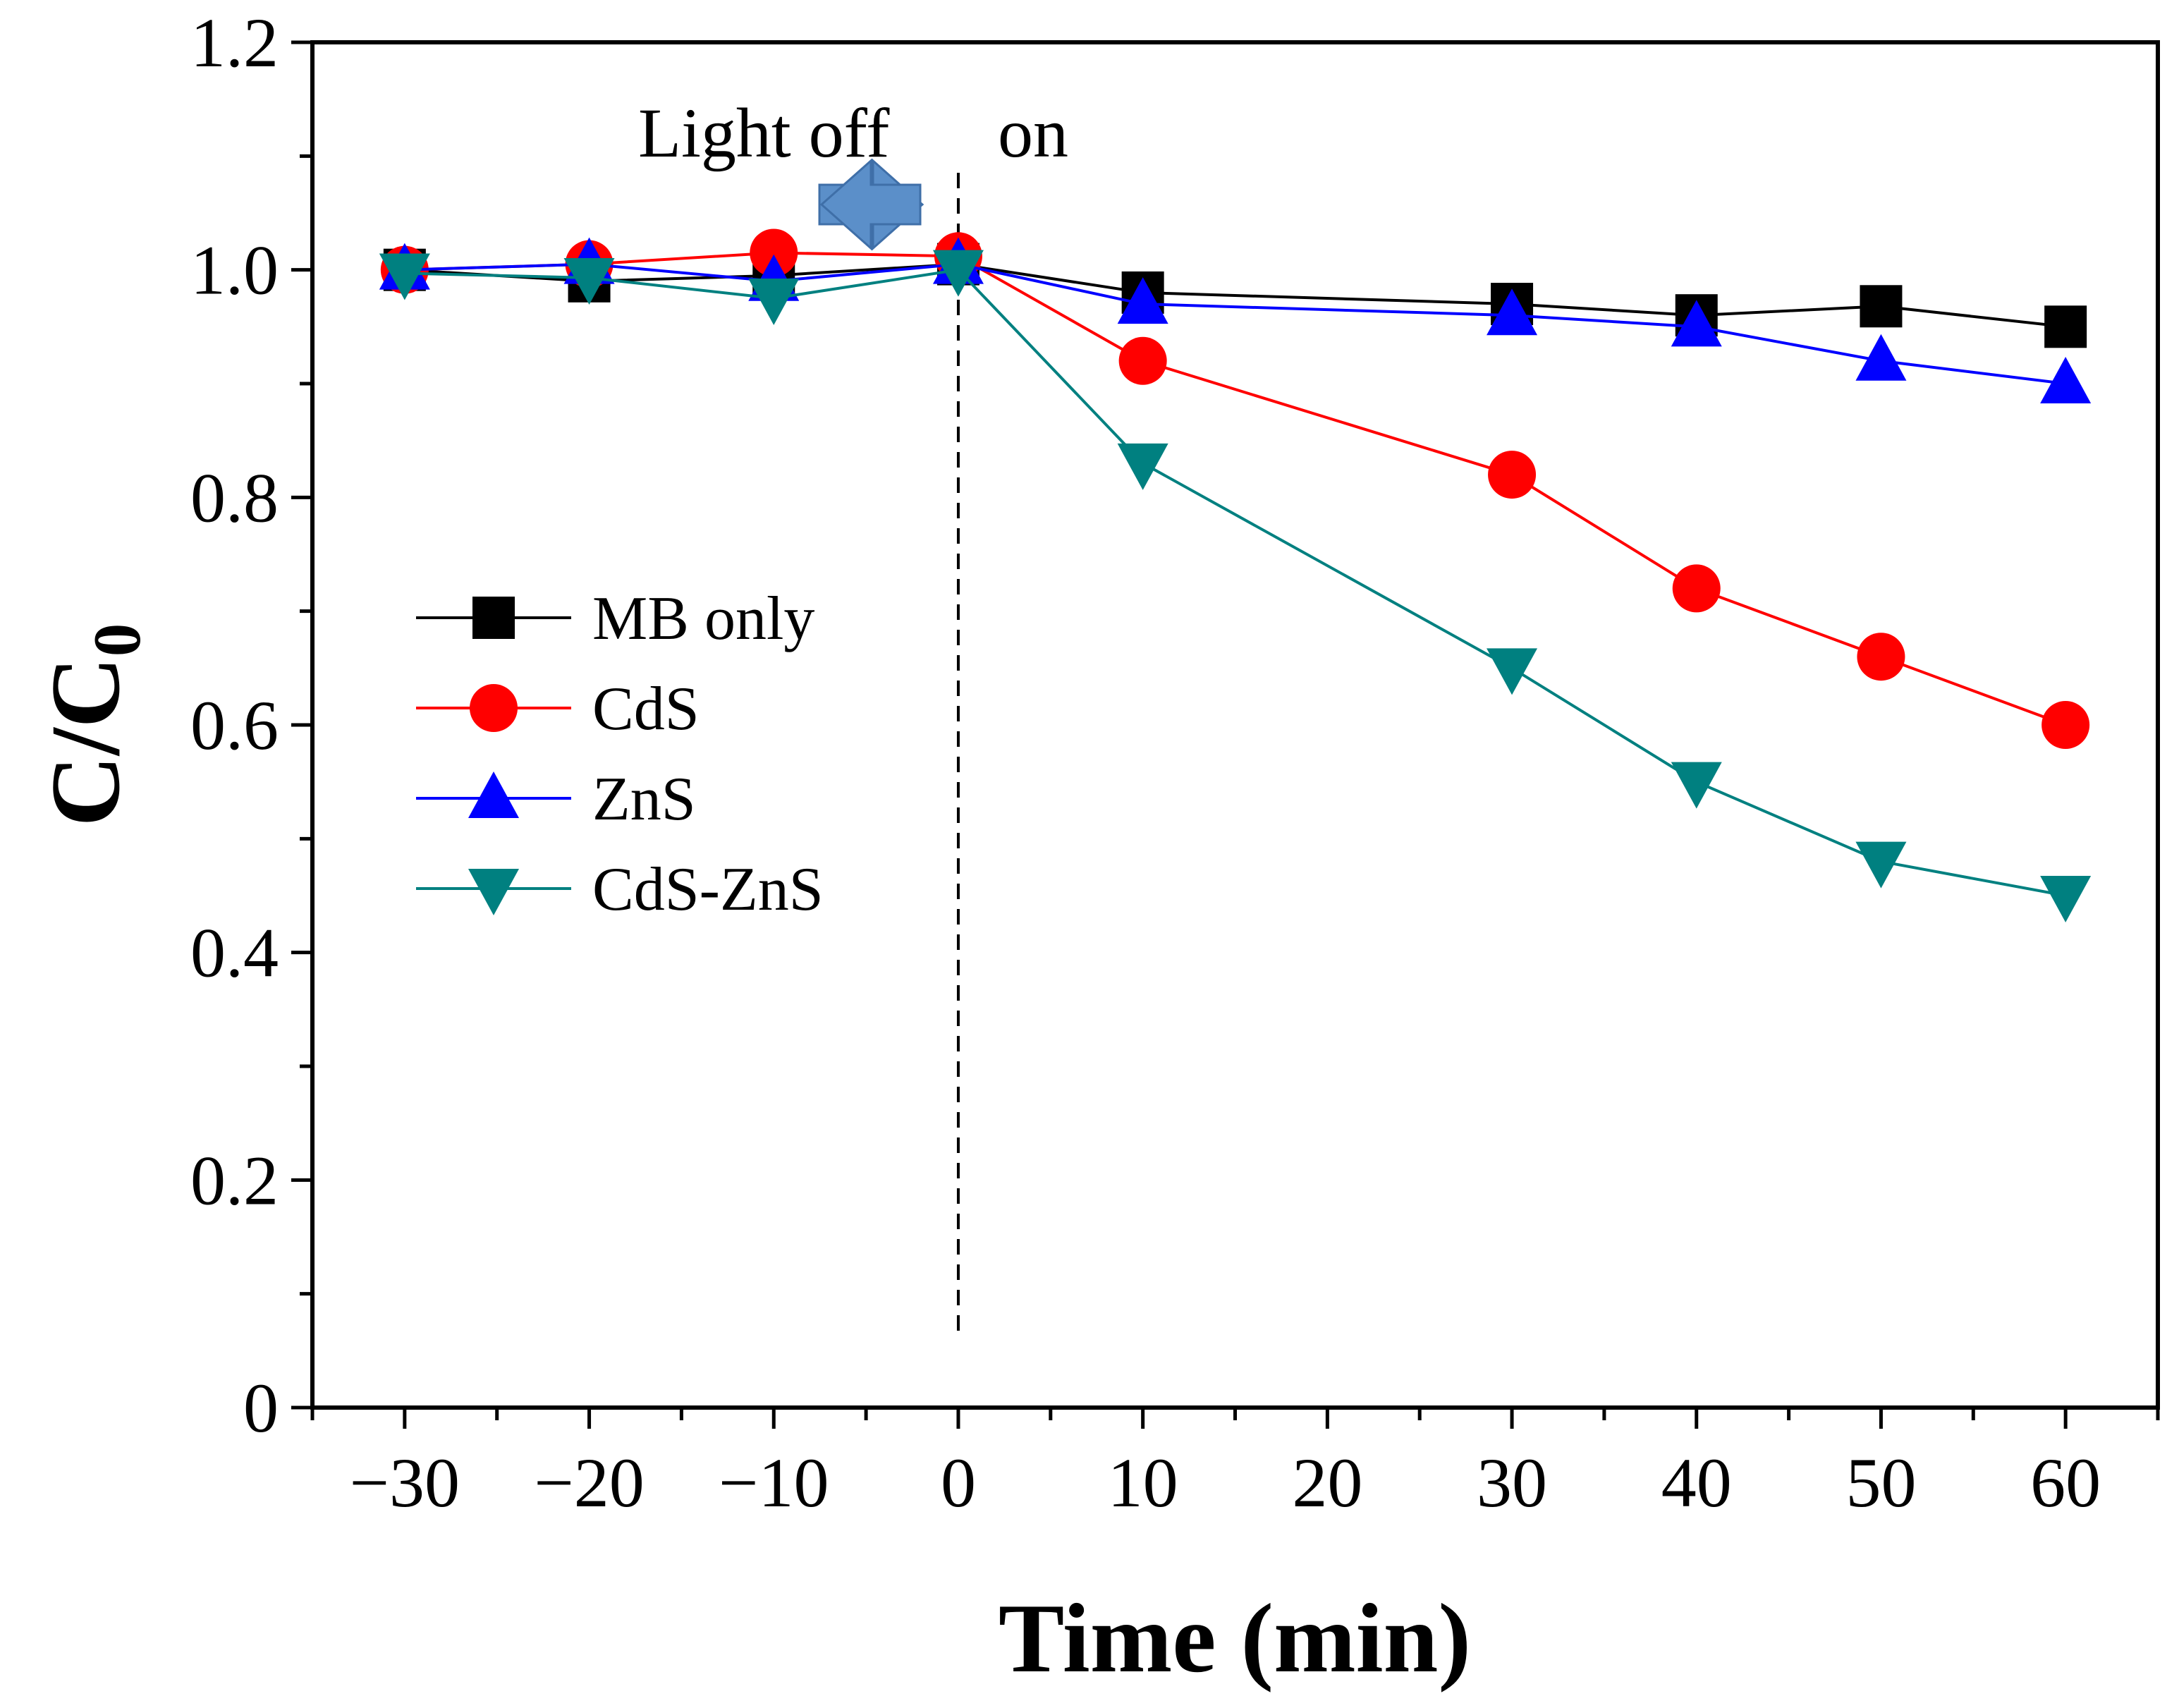 The height and width of the screenshot is (1708, 2179). Describe the element at coordinates (1225, 1483) in the screenshot. I see `x-tick-labels: −30 −20 −10 0 10 20 30 40 50 60` at that location.